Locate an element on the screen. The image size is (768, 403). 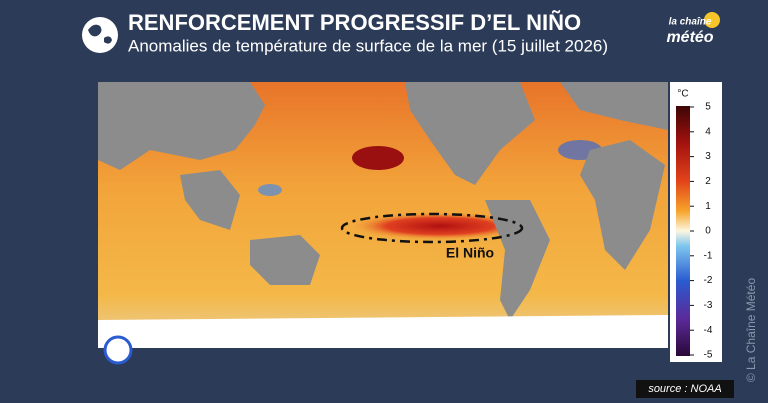
colorbar-tick-label: -1 is located at coordinates (708, 255).